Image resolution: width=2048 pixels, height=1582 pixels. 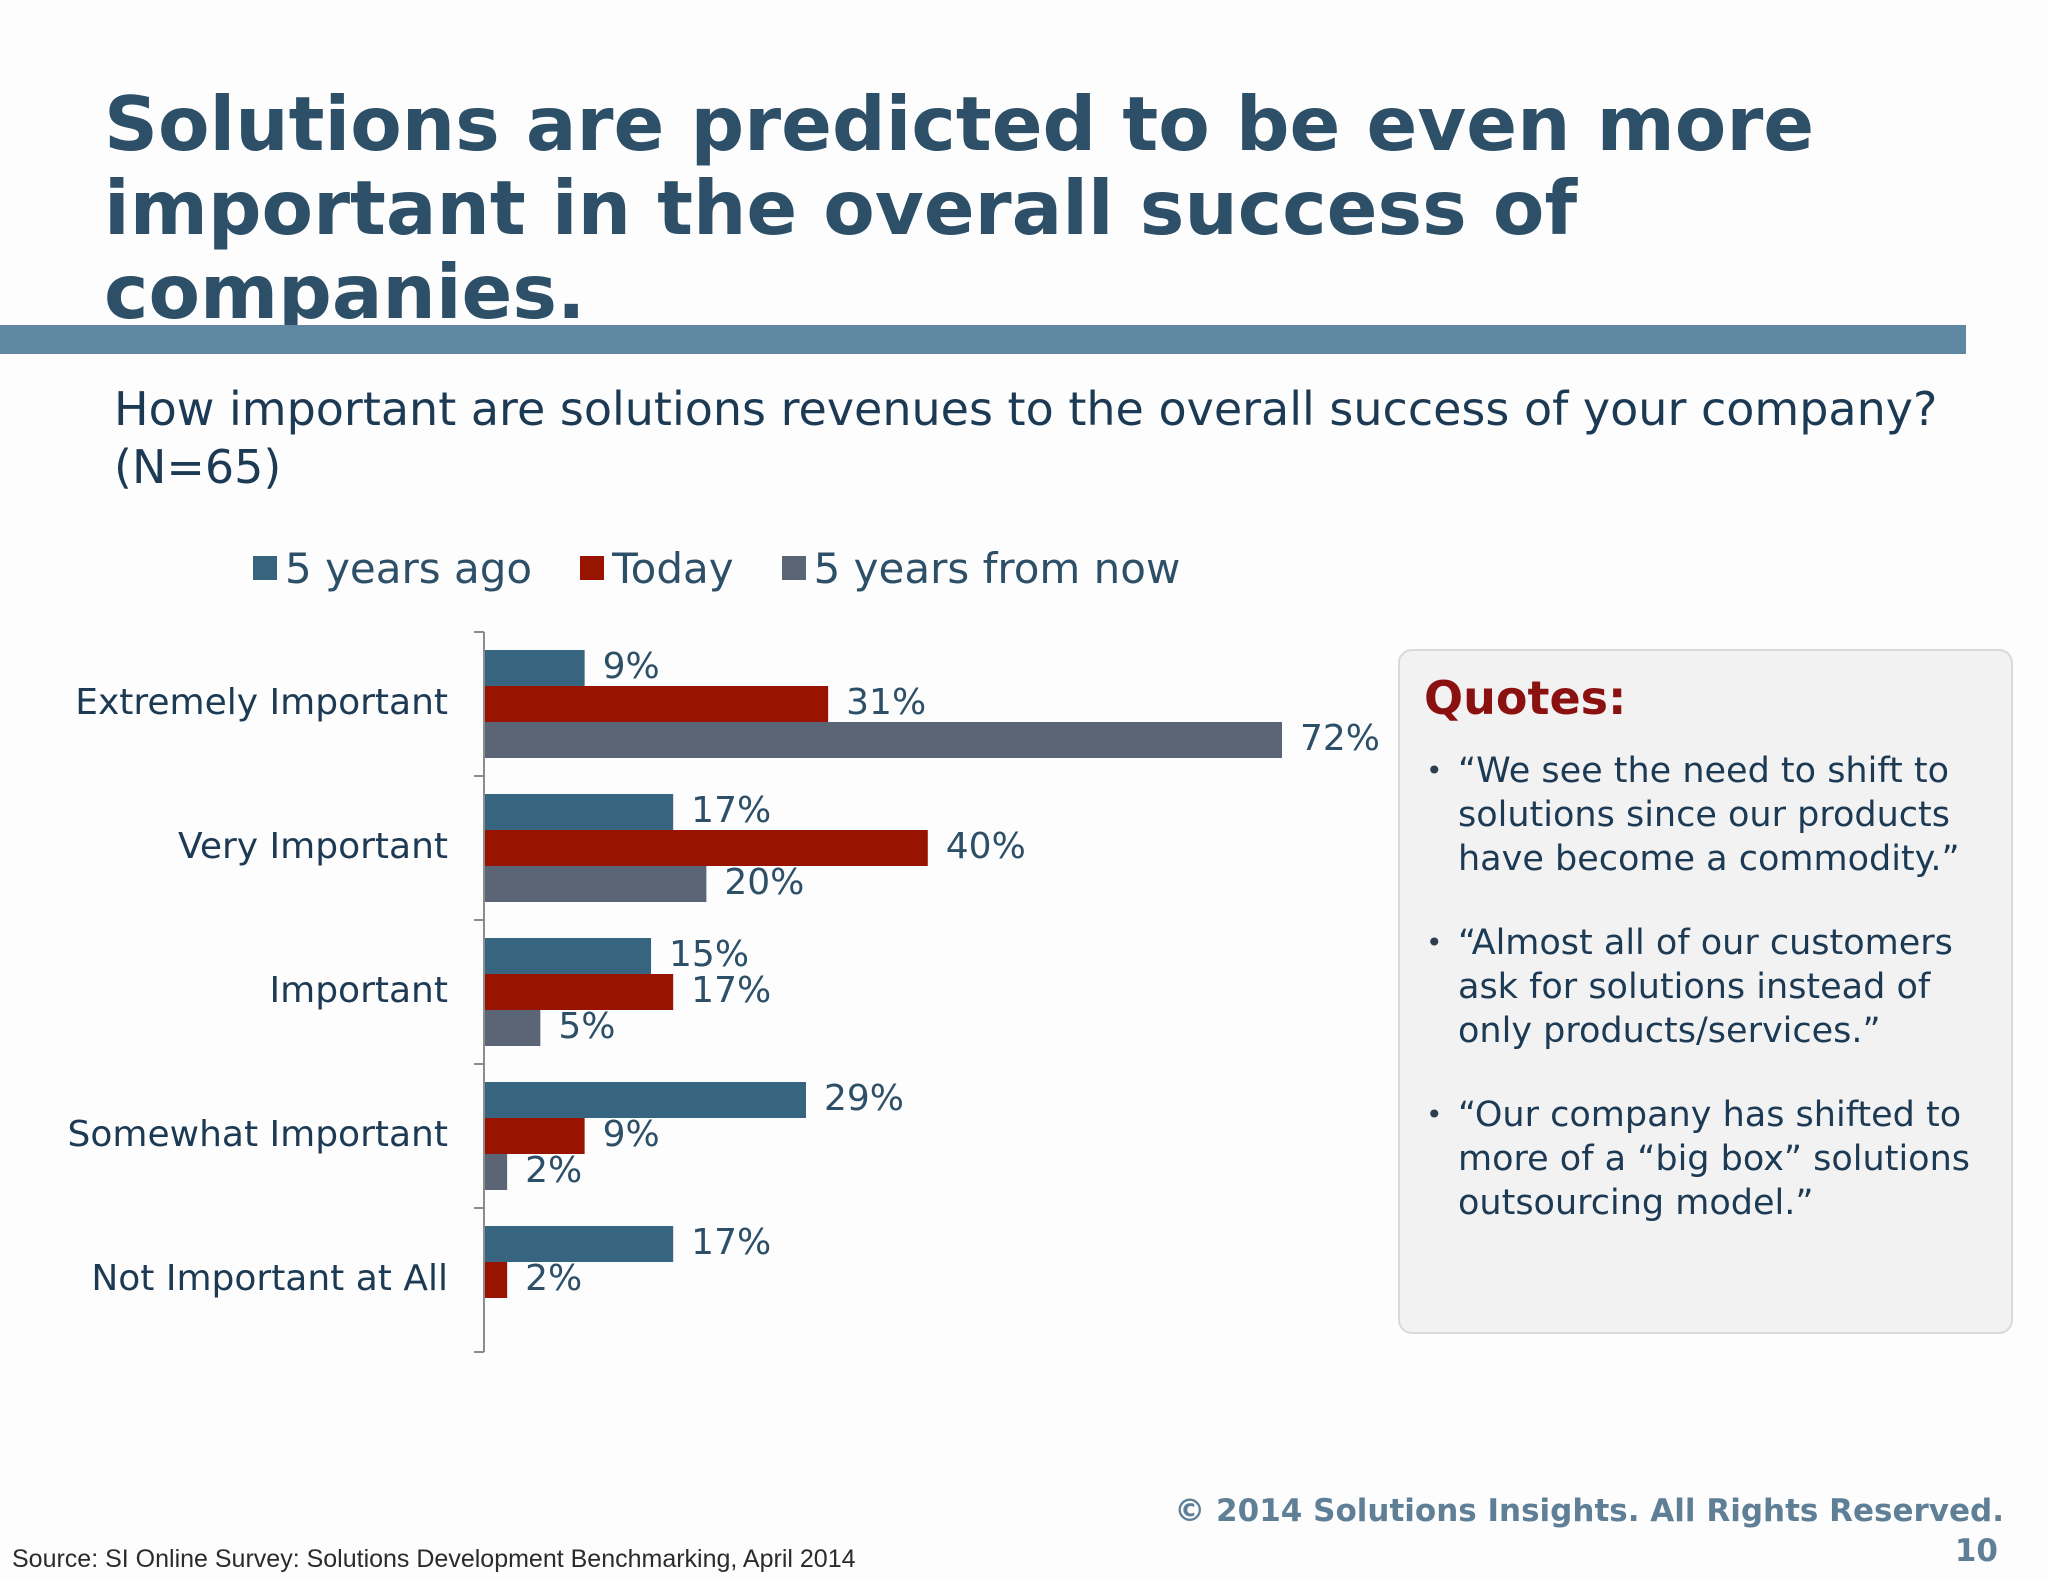 I want to click on data-label-5-years-from-now: 20%, so click(x=764, y=882).